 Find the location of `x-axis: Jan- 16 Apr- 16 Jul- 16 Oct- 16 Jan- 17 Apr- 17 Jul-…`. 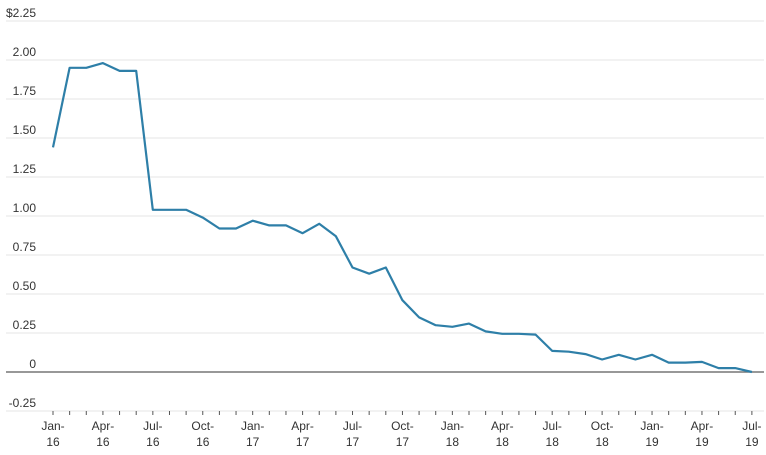

x-axis: Jan- 16 Apr- 16 Jul- 16 Oct- 16 Jan- 17 Apr- 17 Jul-… is located at coordinates (401, 430).